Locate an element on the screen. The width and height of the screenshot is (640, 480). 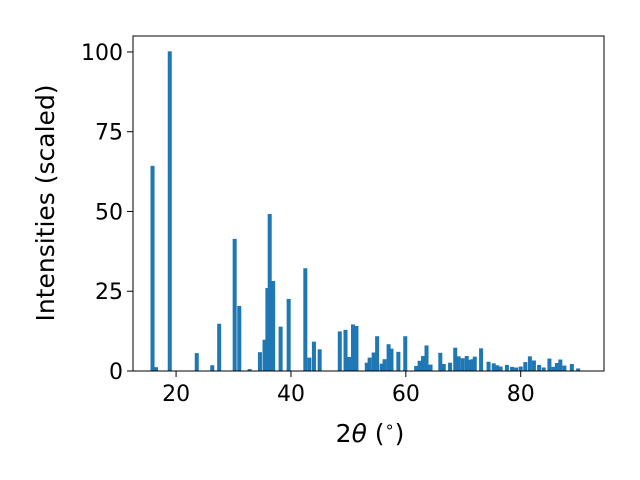
y-tick-label-1: 25 is located at coordinates (109, 292).